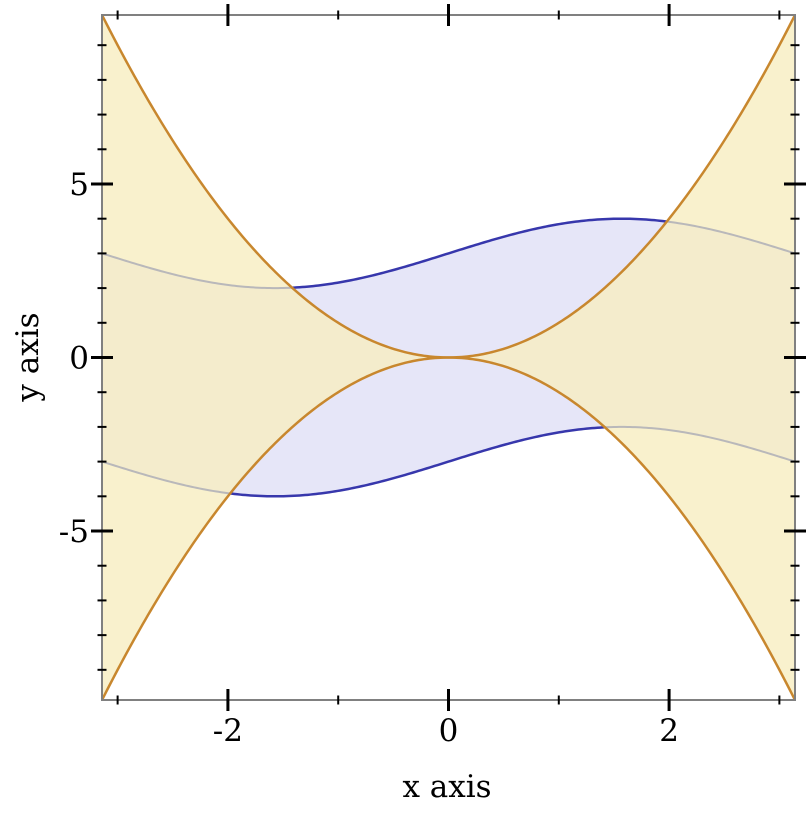 The height and width of the screenshot is (817, 812). Describe the element at coordinates (449, 731) in the screenshot. I see `x-tick-label: 0` at that location.